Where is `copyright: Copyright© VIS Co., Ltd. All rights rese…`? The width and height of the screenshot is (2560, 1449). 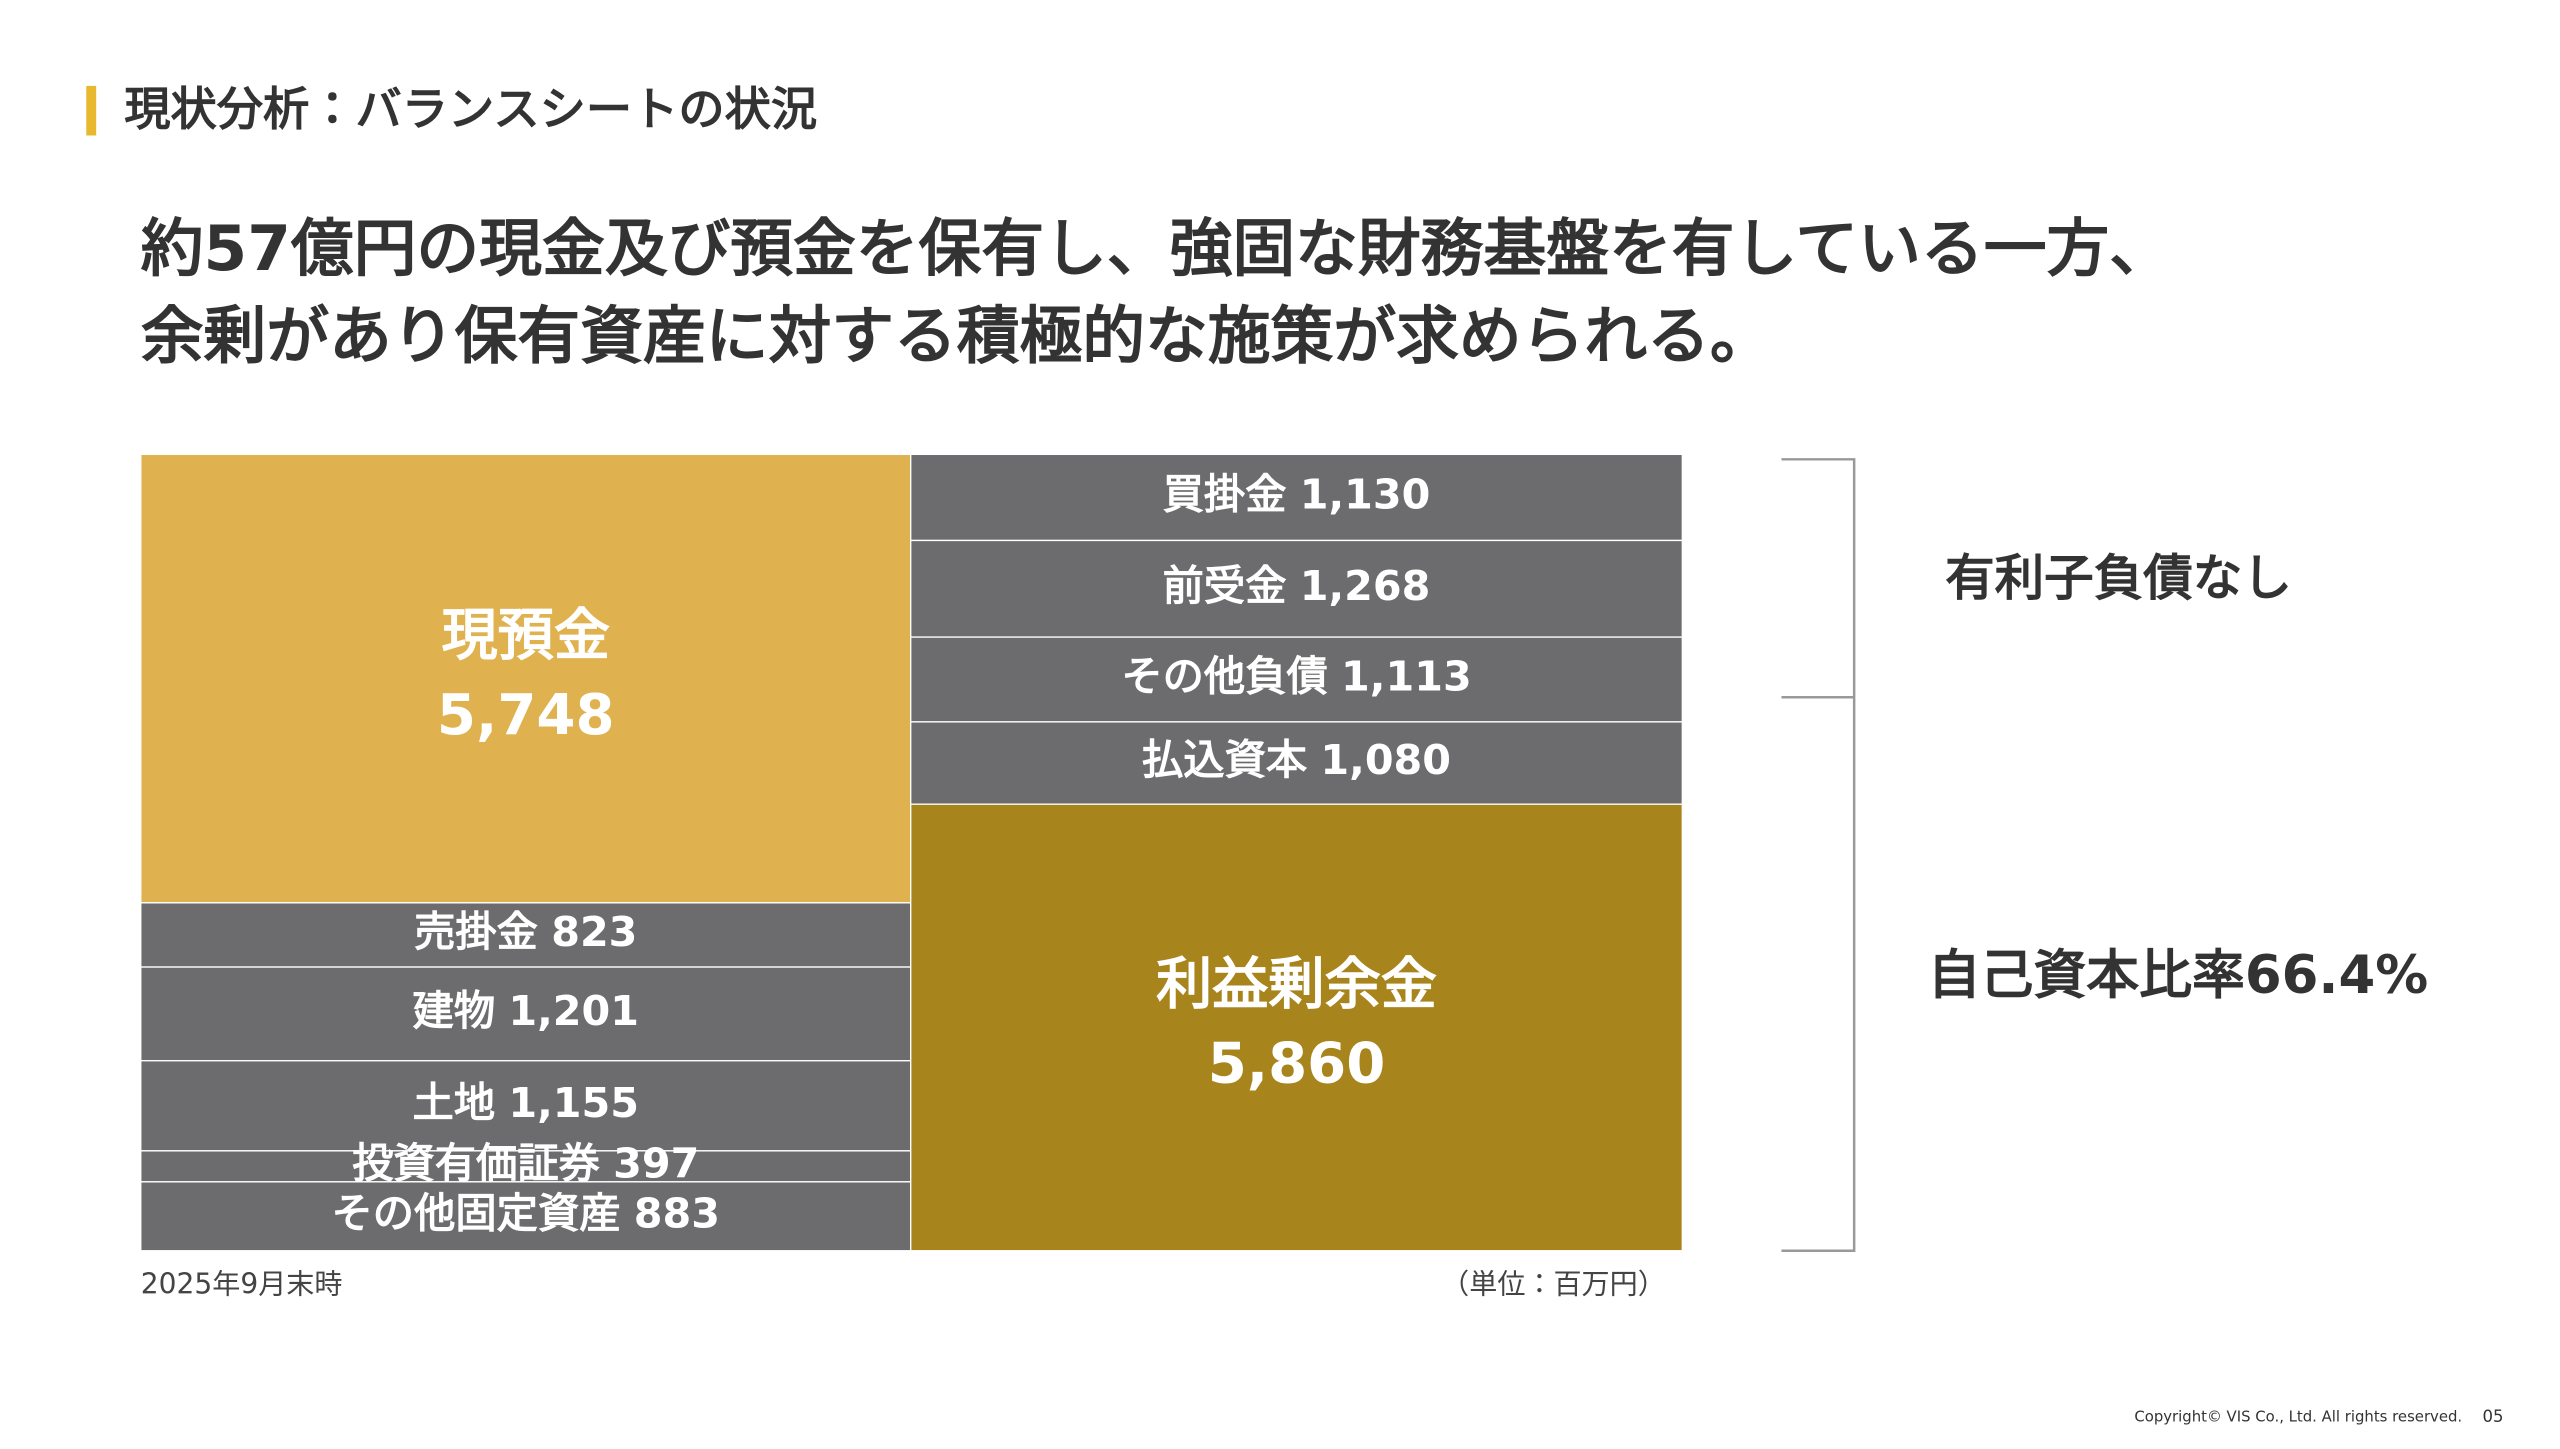 copyright: Copyright© VIS Co., Ltd. All rights rese… is located at coordinates (2298, 1417).